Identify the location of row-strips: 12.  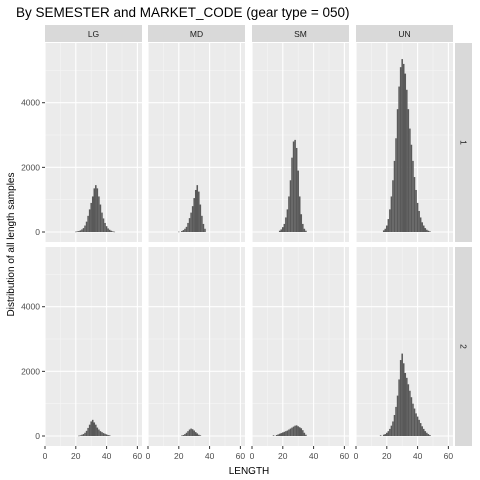
(463, 244).